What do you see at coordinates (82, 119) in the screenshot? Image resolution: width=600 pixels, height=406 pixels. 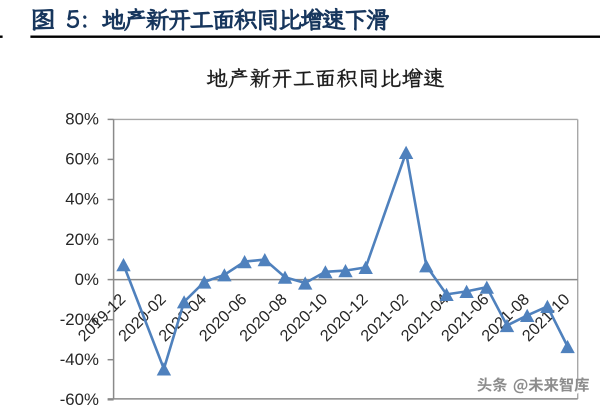 I see `svg-text: 80%` at bounding box center [82, 119].